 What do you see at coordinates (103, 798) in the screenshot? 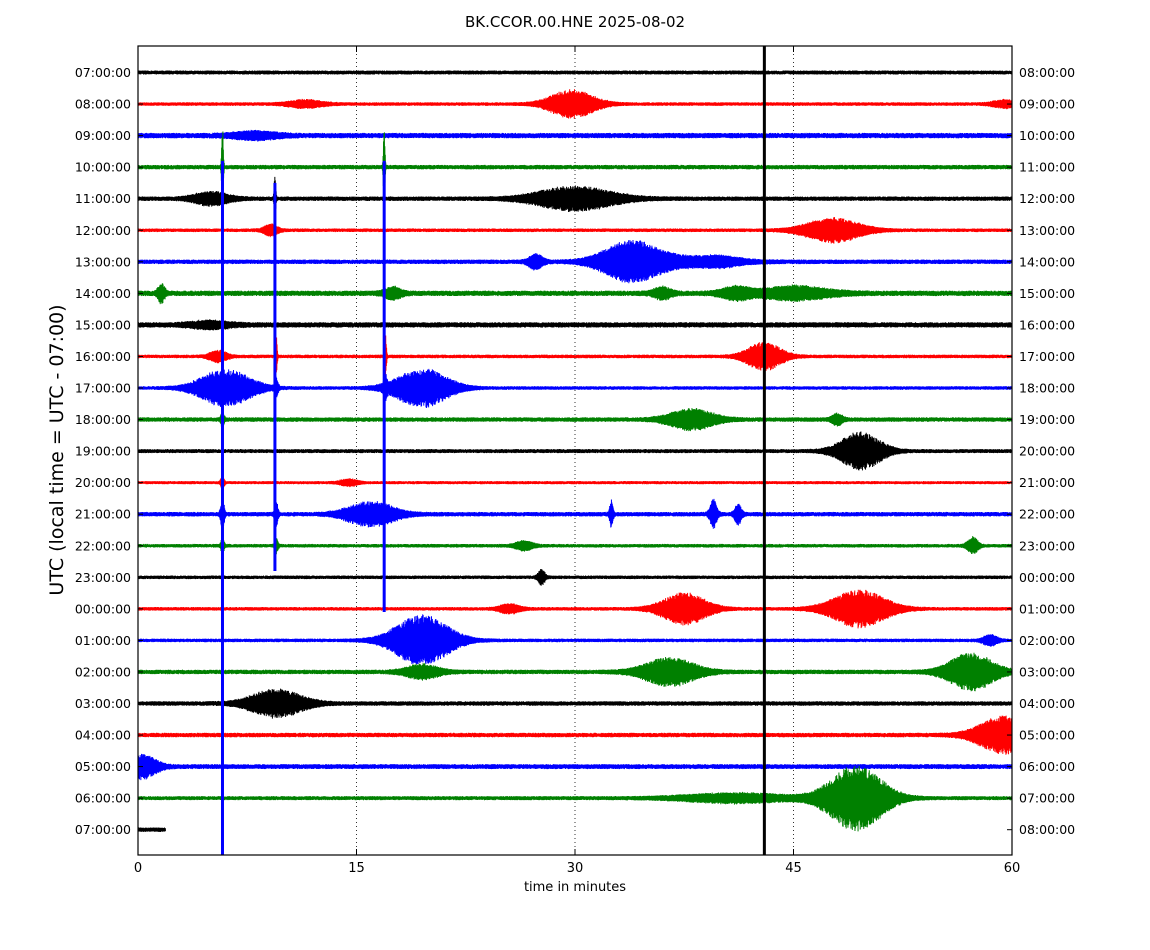
I see `left-time-label: 06:00:00` at bounding box center [103, 798].